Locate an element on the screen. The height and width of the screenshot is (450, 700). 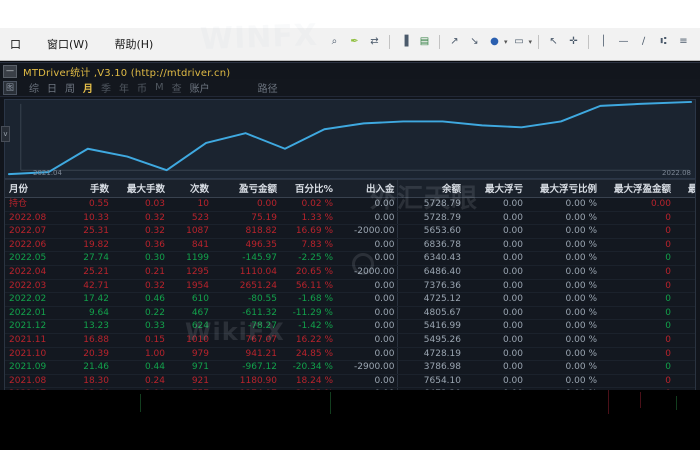
cell-1: 10.33 is located at coordinates (87, 218).